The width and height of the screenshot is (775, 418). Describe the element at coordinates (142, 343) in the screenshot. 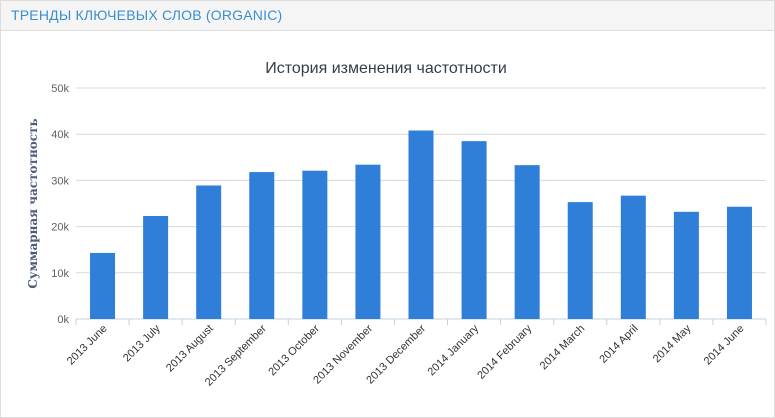

I see `x-tick-label: 2013 July` at that location.